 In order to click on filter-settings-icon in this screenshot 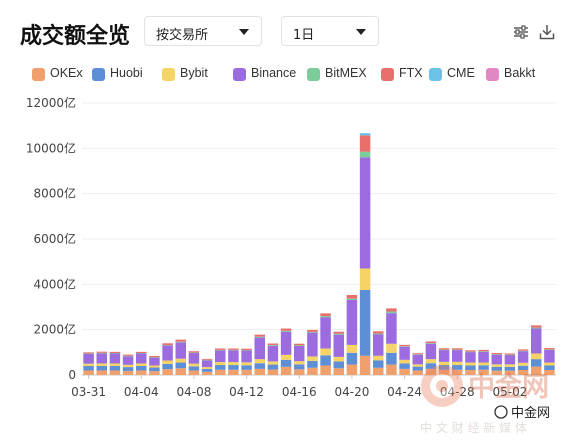, I will do `click(521, 32)`.